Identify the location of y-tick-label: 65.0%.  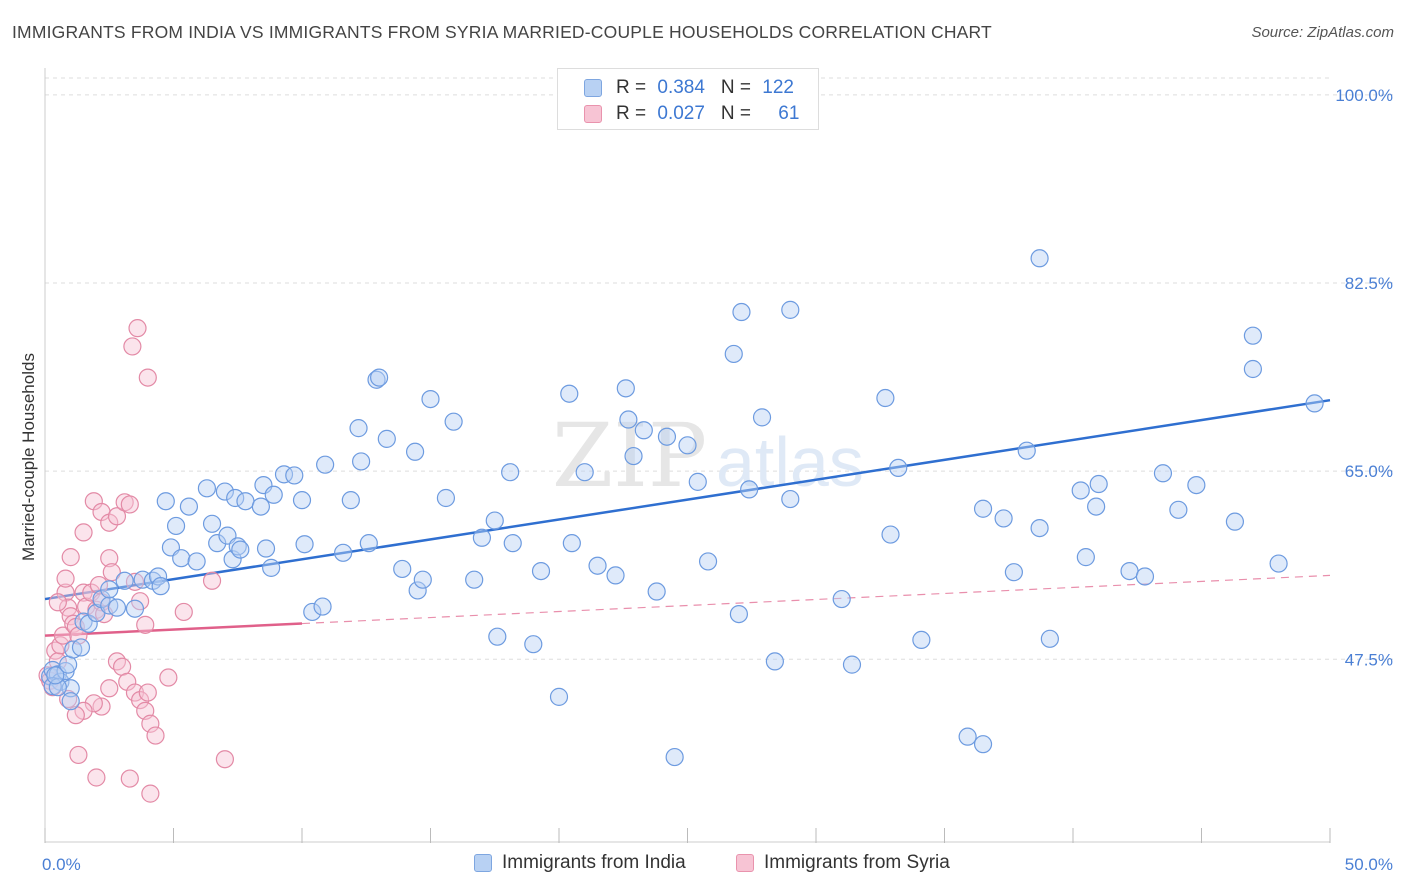
(1369, 471).